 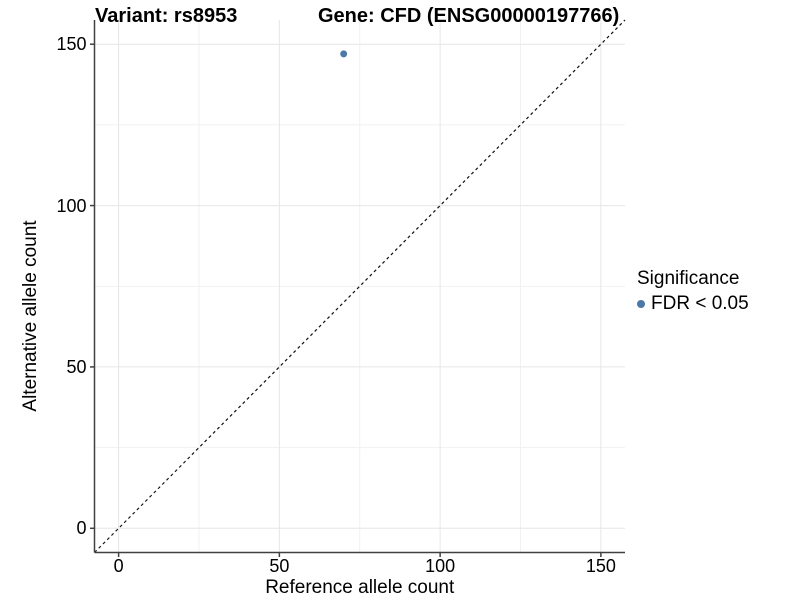 I want to click on legend-item: FDR < 0.05, so click(x=693, y=304).